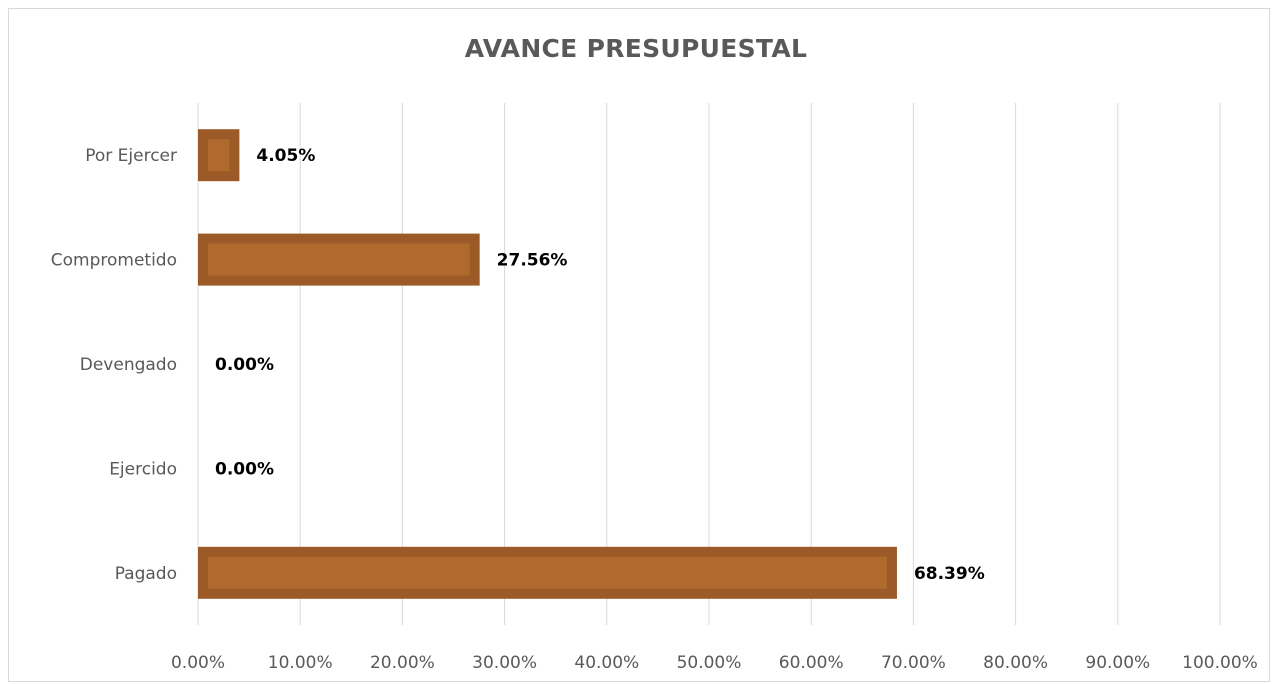  Describe the element at coordinates (300, 663) in the screenshot. I see `x-tick-label: 10.00%` at that location.